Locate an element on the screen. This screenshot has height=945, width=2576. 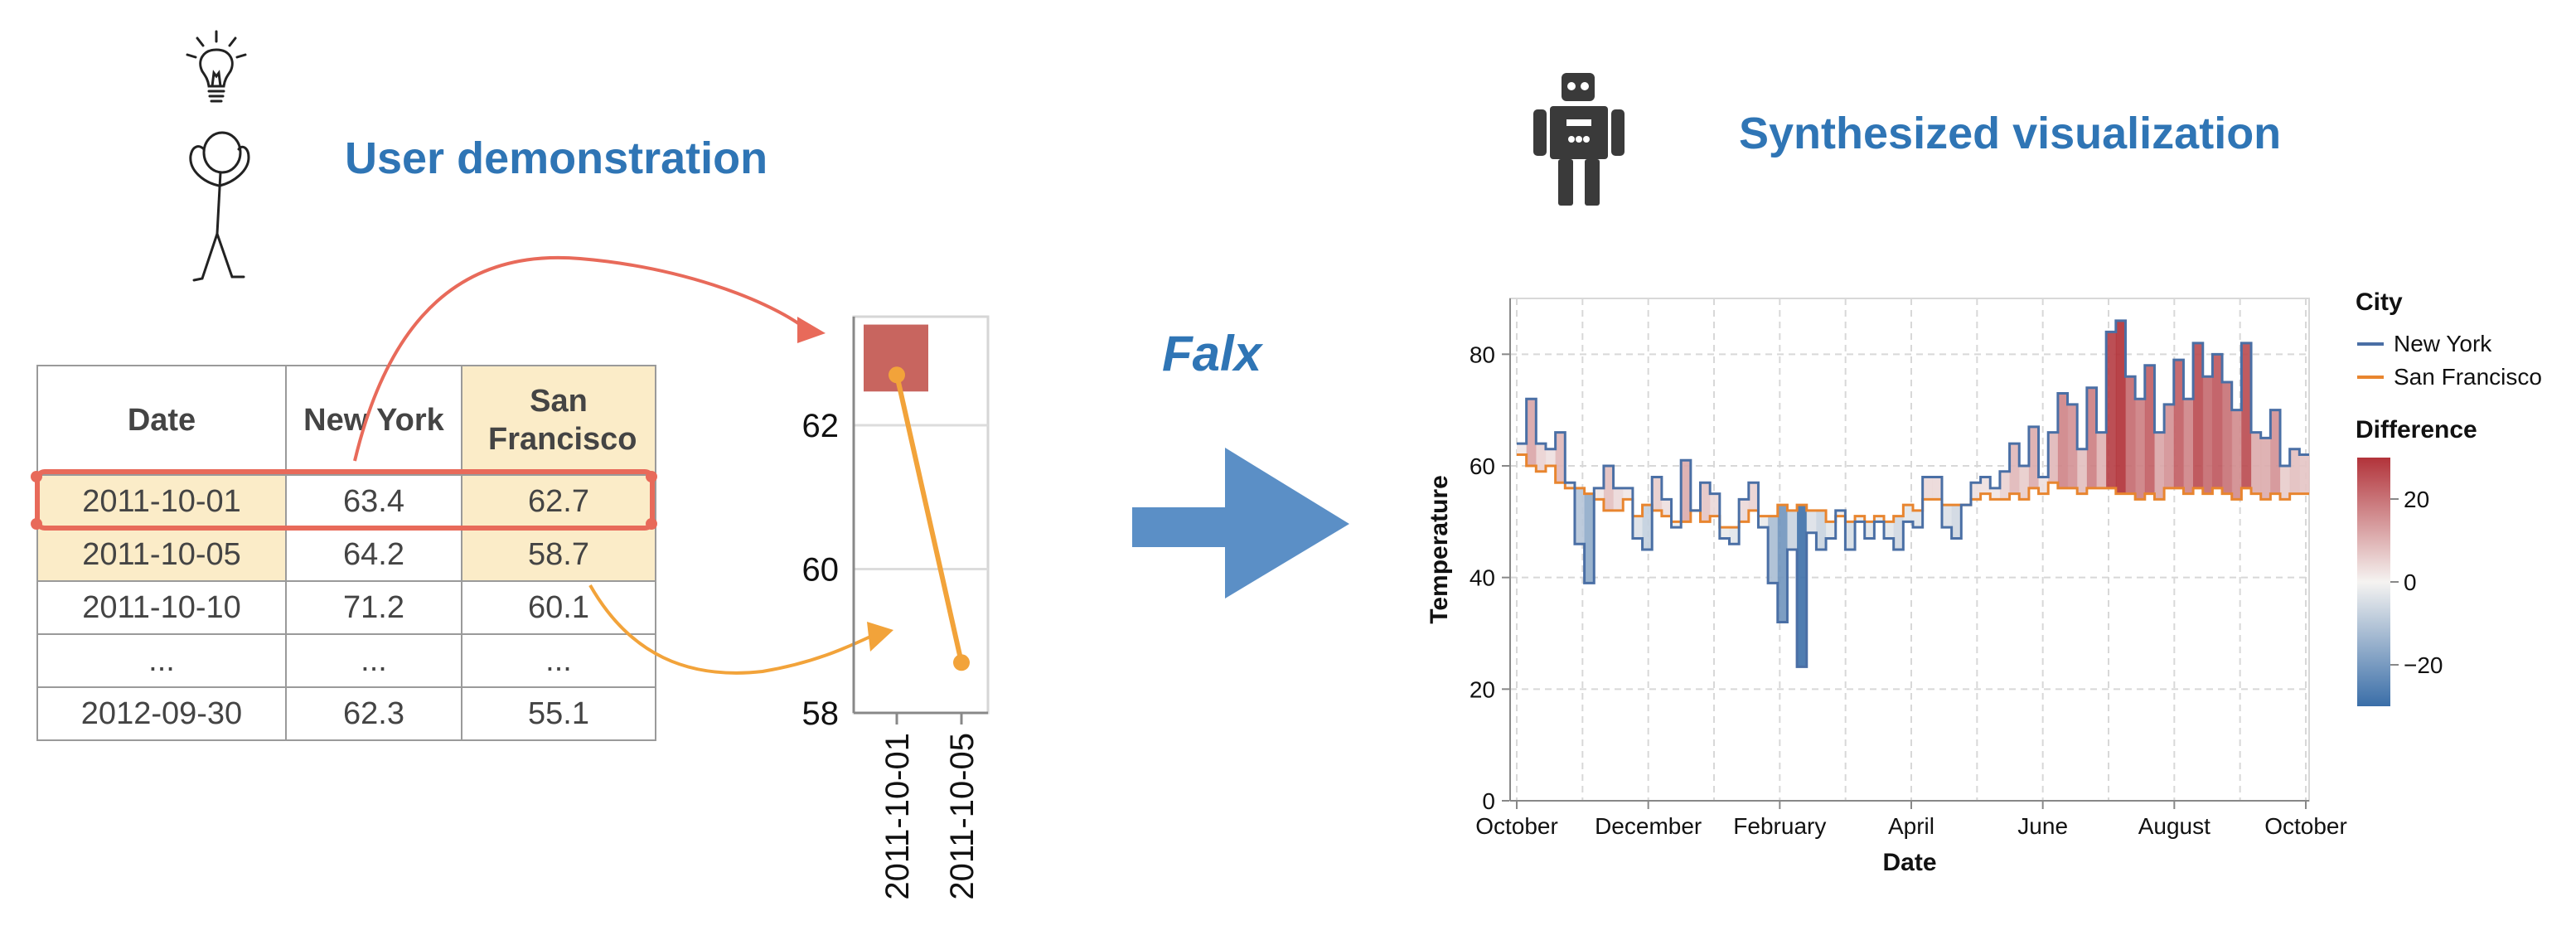
y-tick-label: 0 is located at coordinates (1488, 801).